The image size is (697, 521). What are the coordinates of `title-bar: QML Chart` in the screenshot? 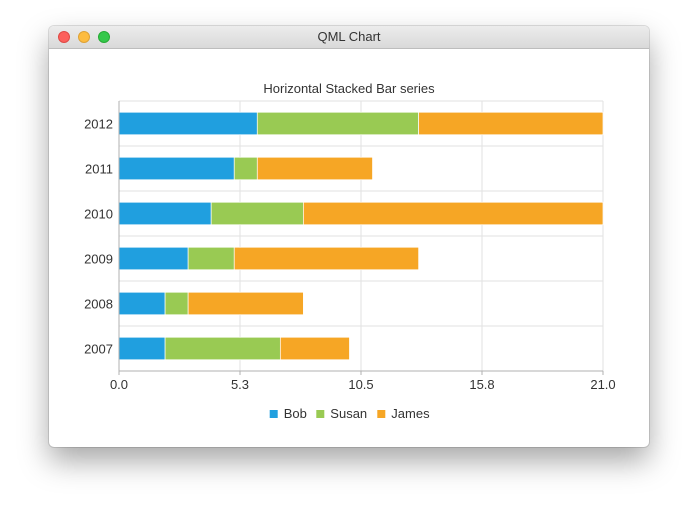 It's located at (349, 37).